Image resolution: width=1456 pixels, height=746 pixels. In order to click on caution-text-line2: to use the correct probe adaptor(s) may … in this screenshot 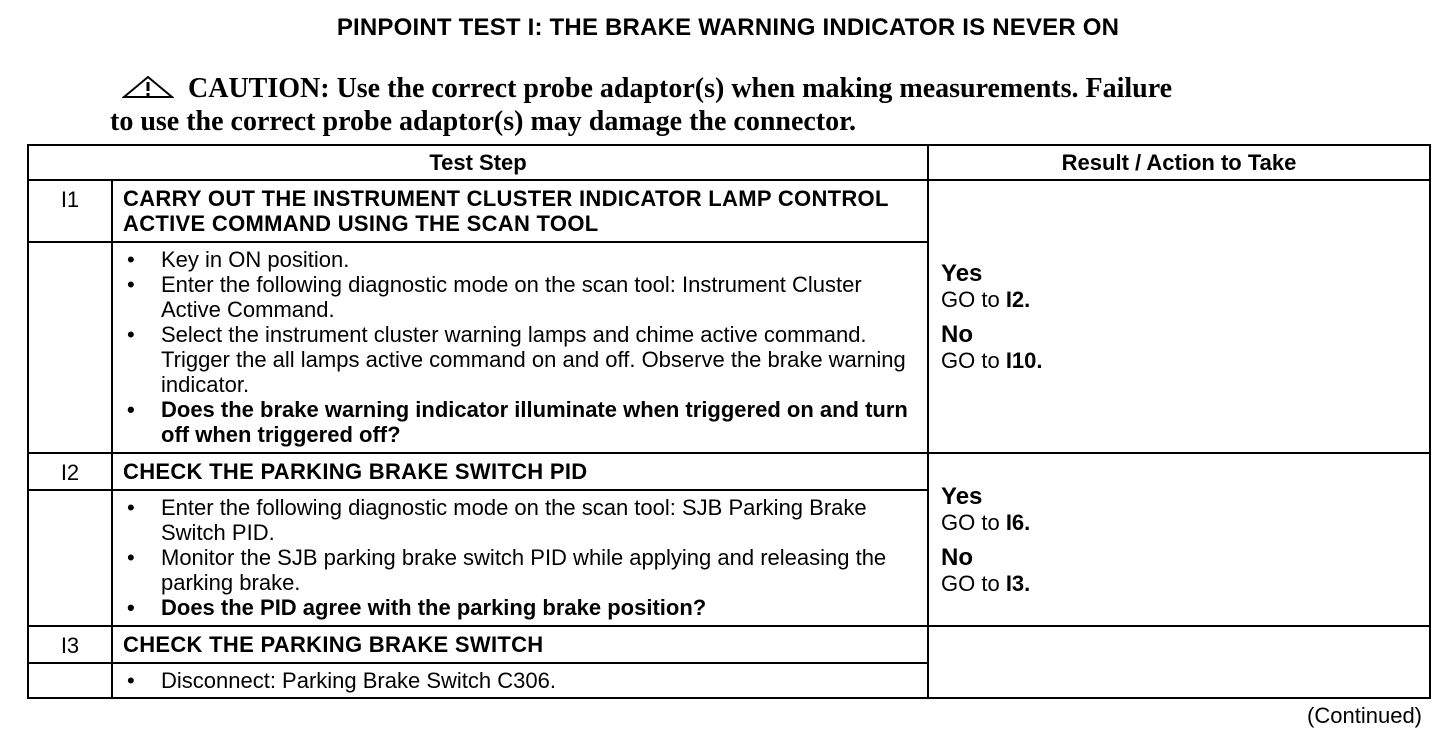, I will do `click(483, 121)`.